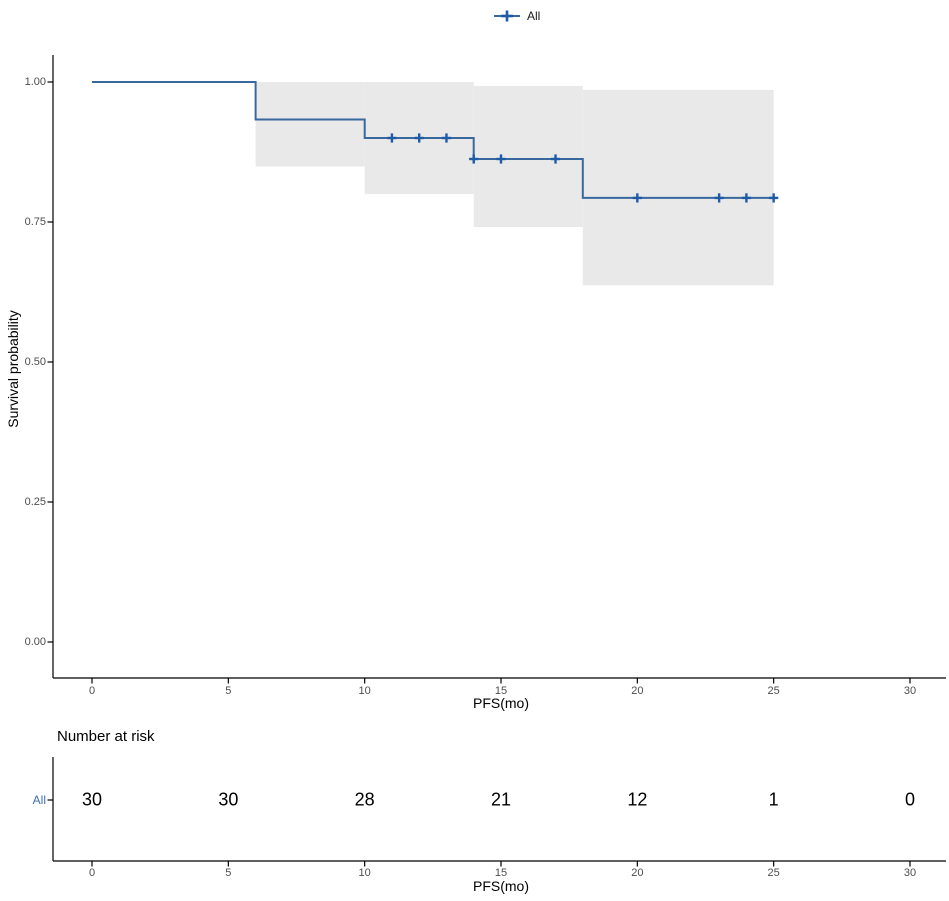 The height and width of the screenshot is (901, 949). I want to click on legend: All, so click(517, 16).